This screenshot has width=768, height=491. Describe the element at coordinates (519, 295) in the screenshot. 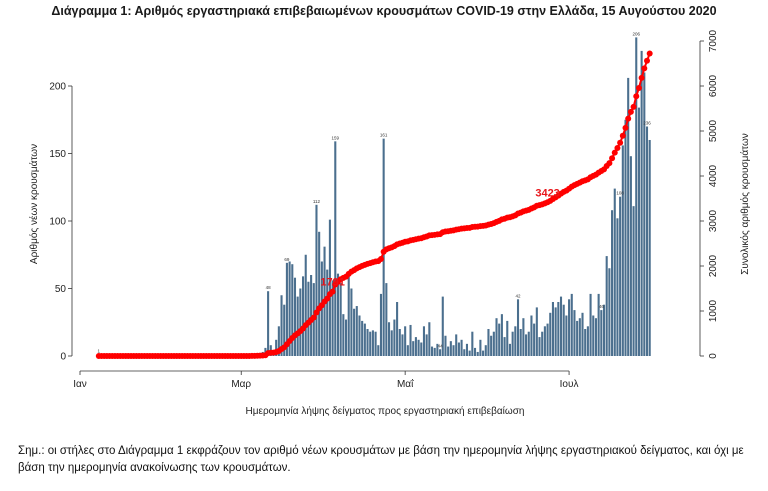

I see `bar-label: 42` at that location.